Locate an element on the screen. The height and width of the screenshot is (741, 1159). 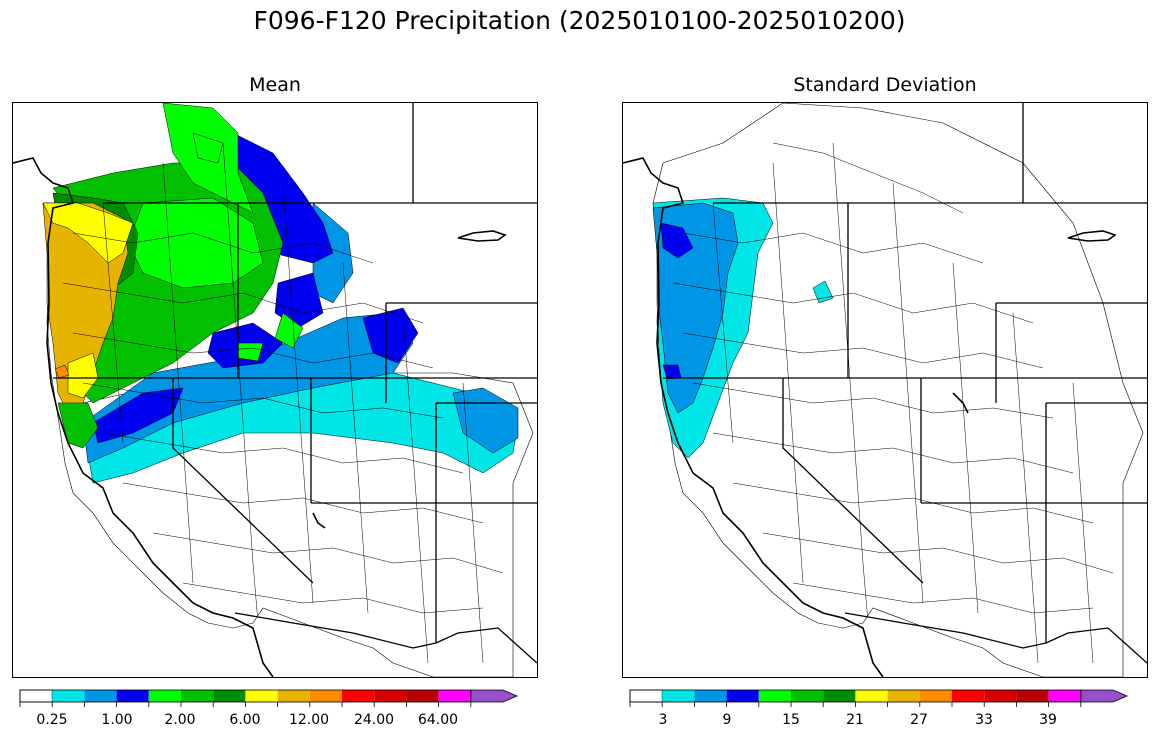
stdev-colorbar-tick-label: 27 is located at coordinates (919, 720).